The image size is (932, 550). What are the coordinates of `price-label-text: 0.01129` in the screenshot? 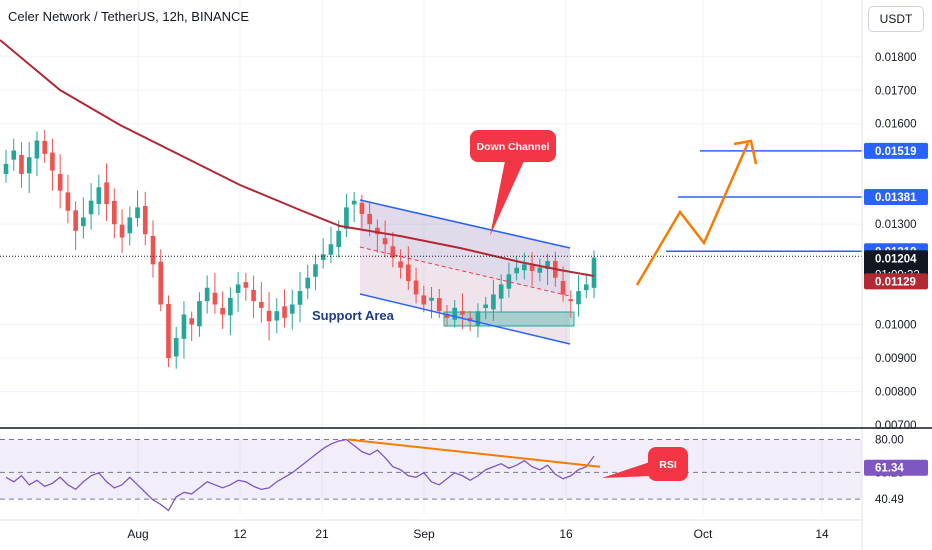 It's located at (895, 282).